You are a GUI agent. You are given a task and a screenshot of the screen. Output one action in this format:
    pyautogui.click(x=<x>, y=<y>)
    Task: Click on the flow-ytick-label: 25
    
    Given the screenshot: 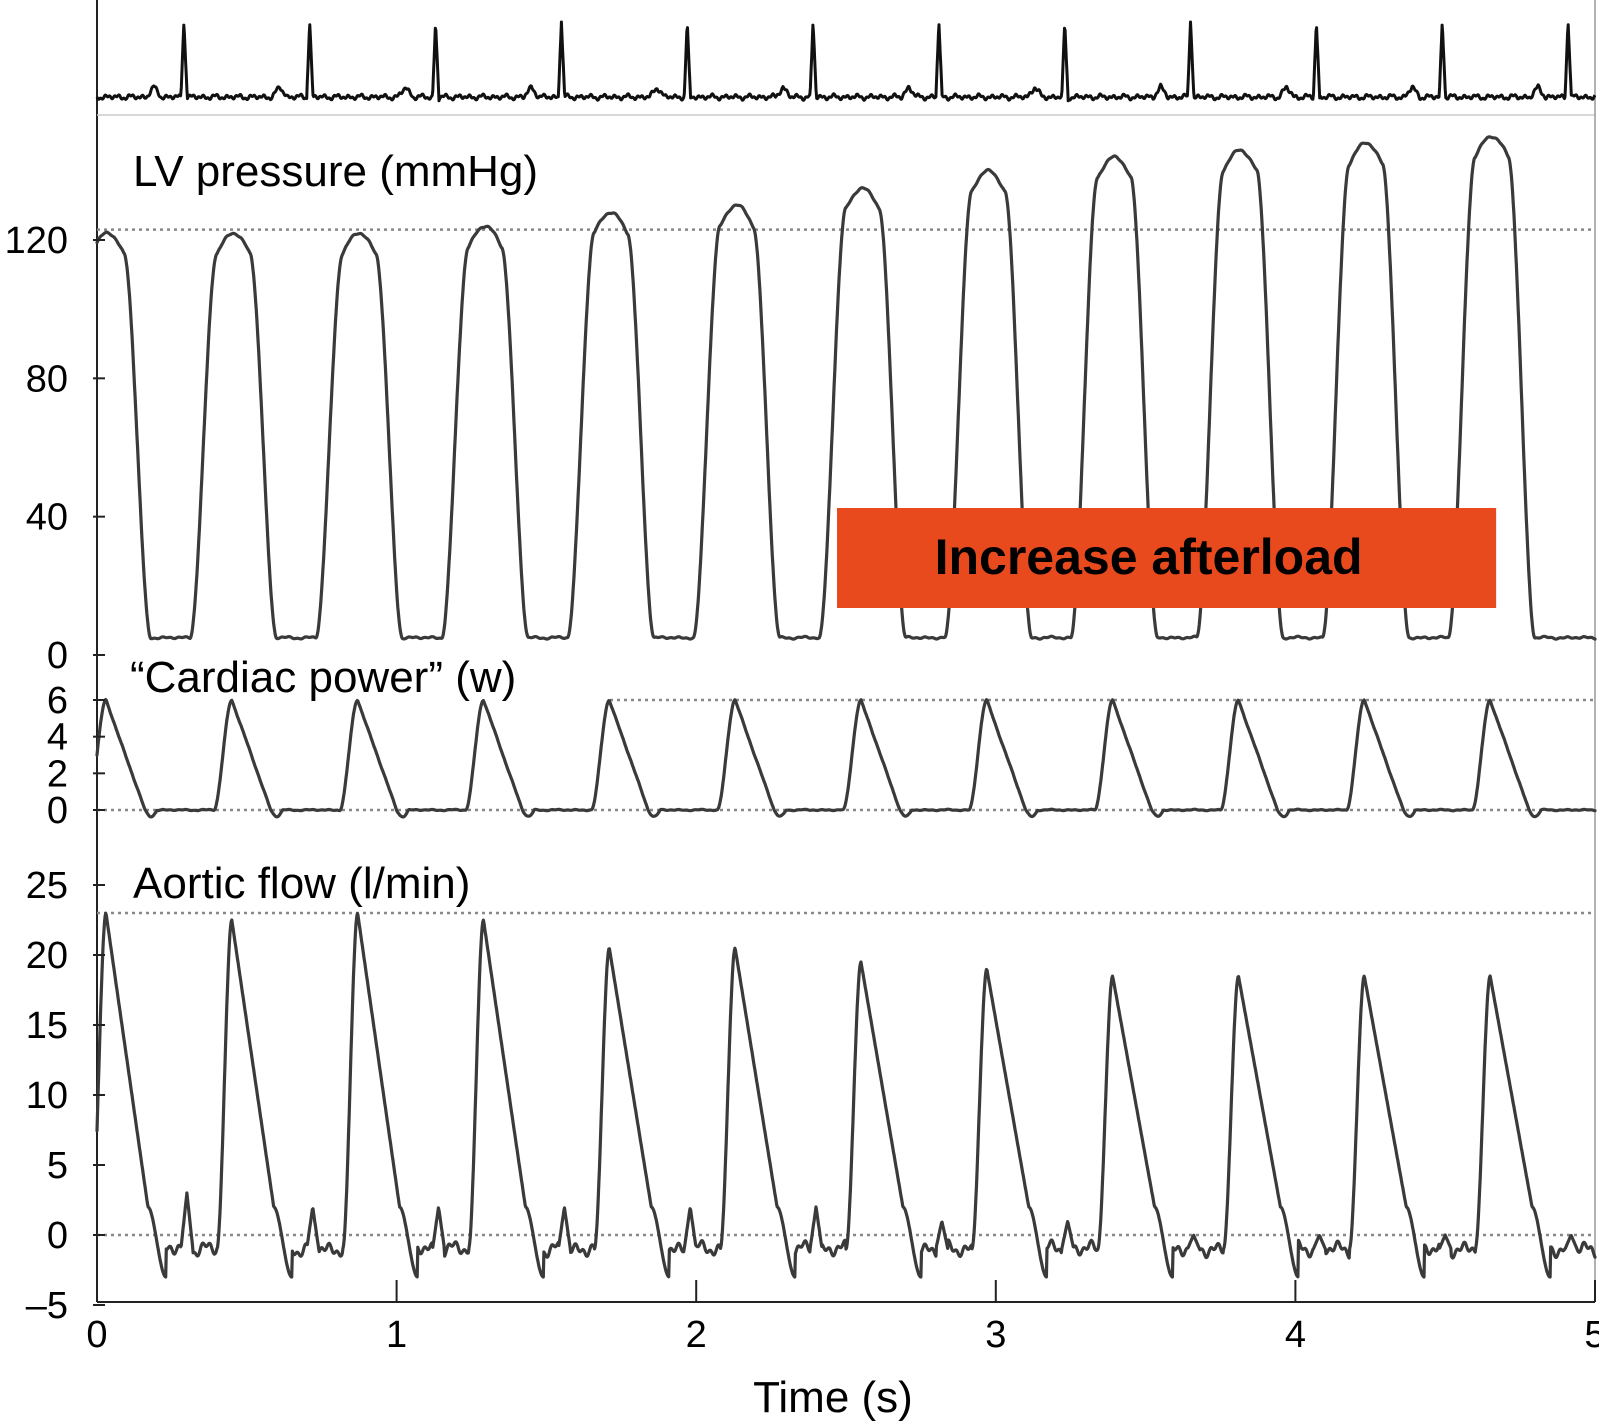 What is the action you would take?
    pyautogui.click(x=47, y=886)
    